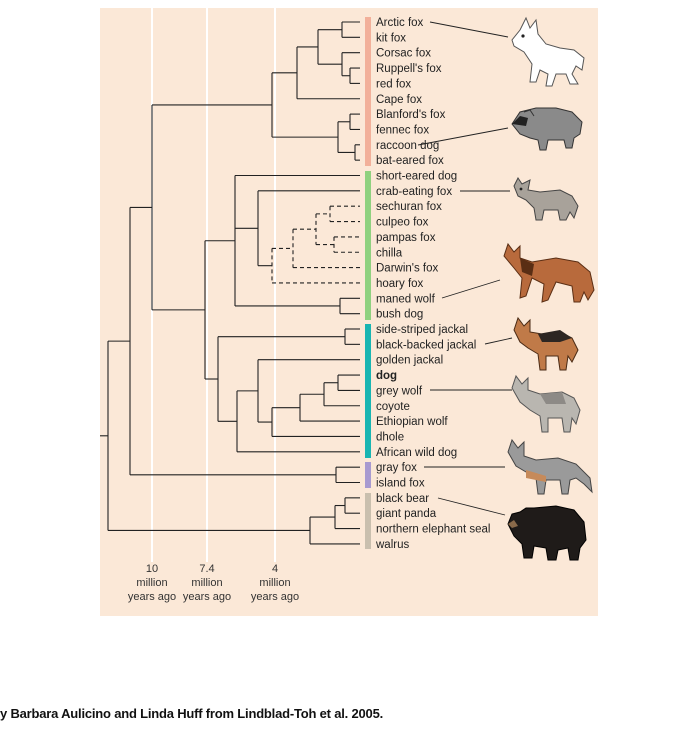 Image resolution: width=695 pixels, height=735 pixels. I want to click on axis-suffix-4: years ago, so click(275, 597).